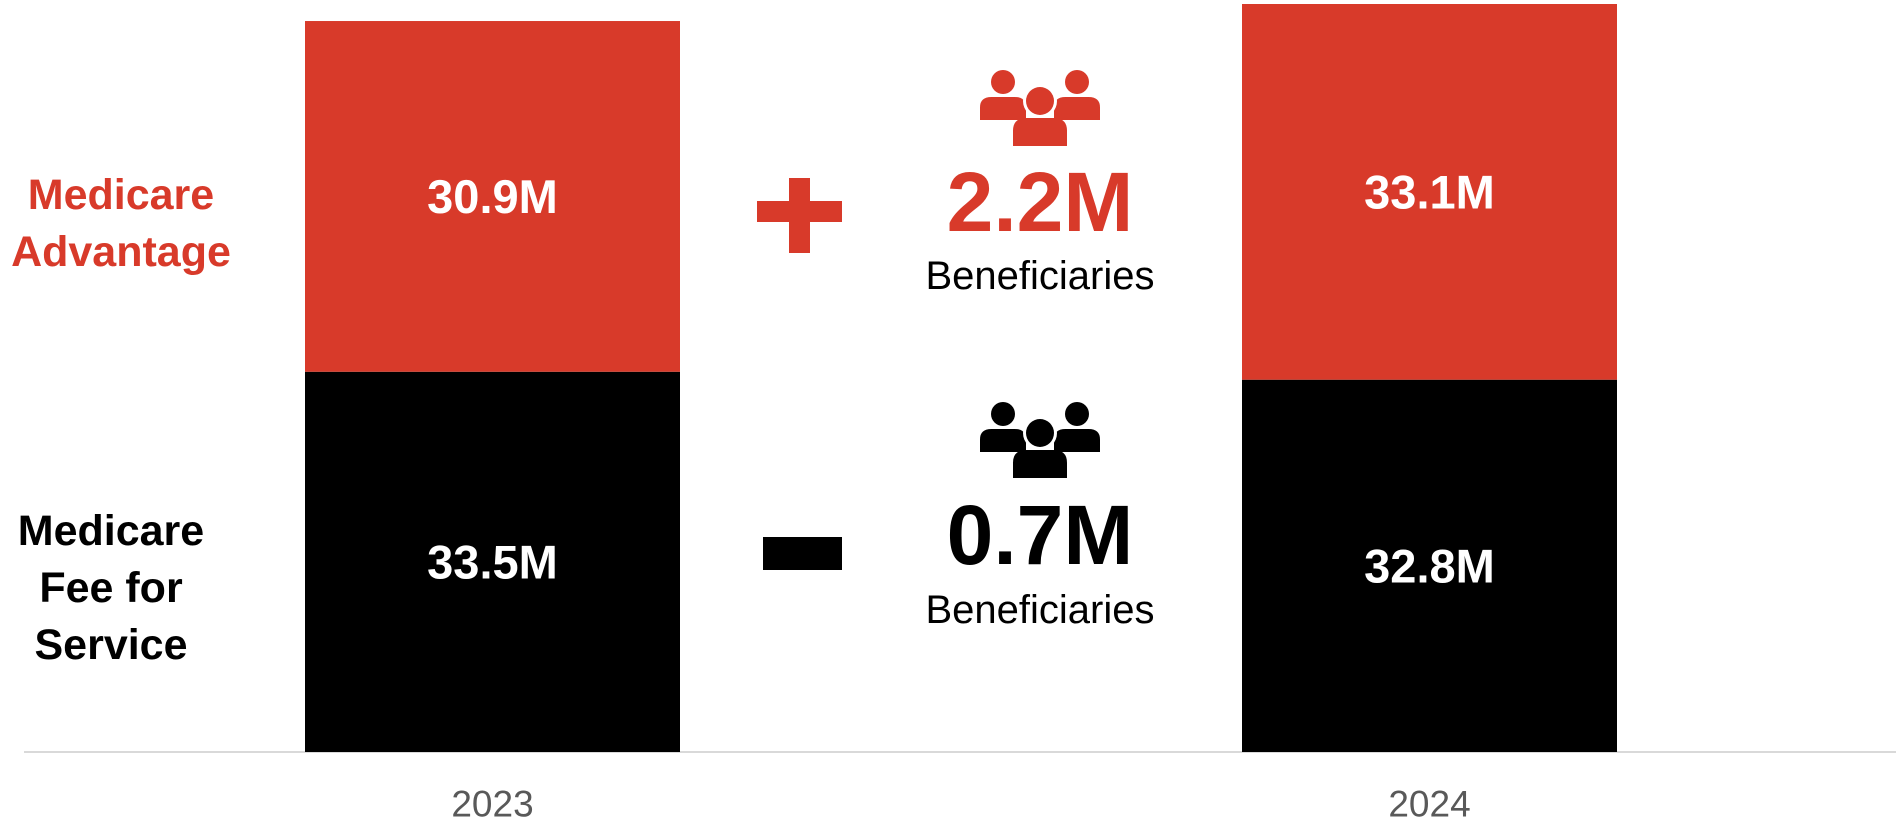 Image resolution: width=1896 pixels, height=829 pixels. What do you see at coordinates (1040, 202) in the screenshot?
I see `change-value: 2.2M` at bounding box center [1040, 202].